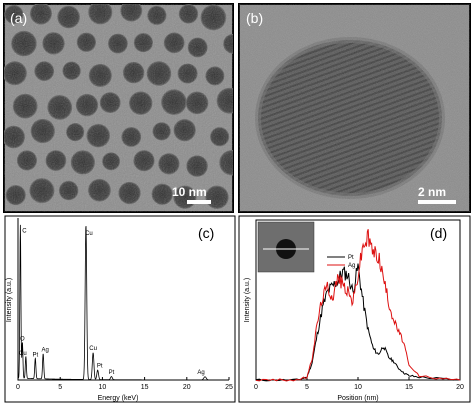 The image size is (474, 406). What do you see at coordinates (341, 262) in the screenshot?
I see `chart-d-legend: Pt Ag` at bounding box center [341, 262].